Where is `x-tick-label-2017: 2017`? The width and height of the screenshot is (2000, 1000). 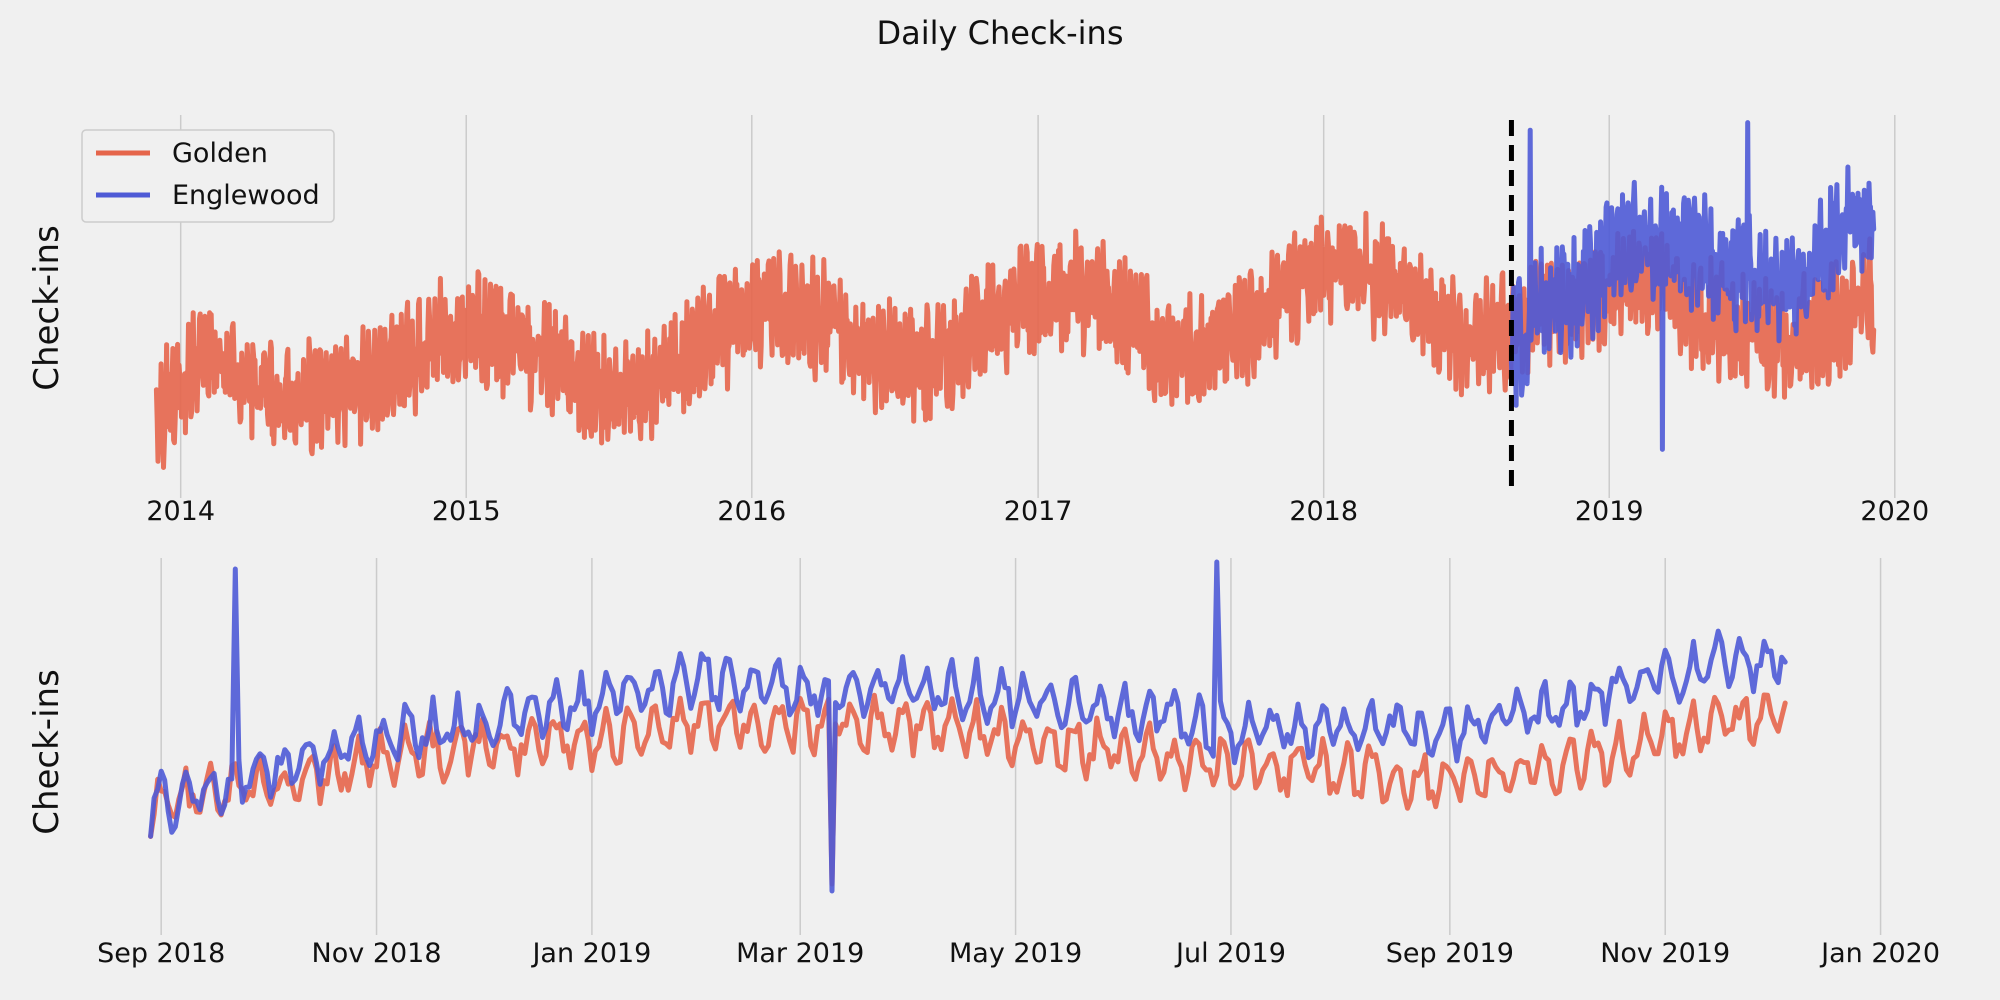
x-tick-label-2017: 2017 is located at coordinates (1038, 511).